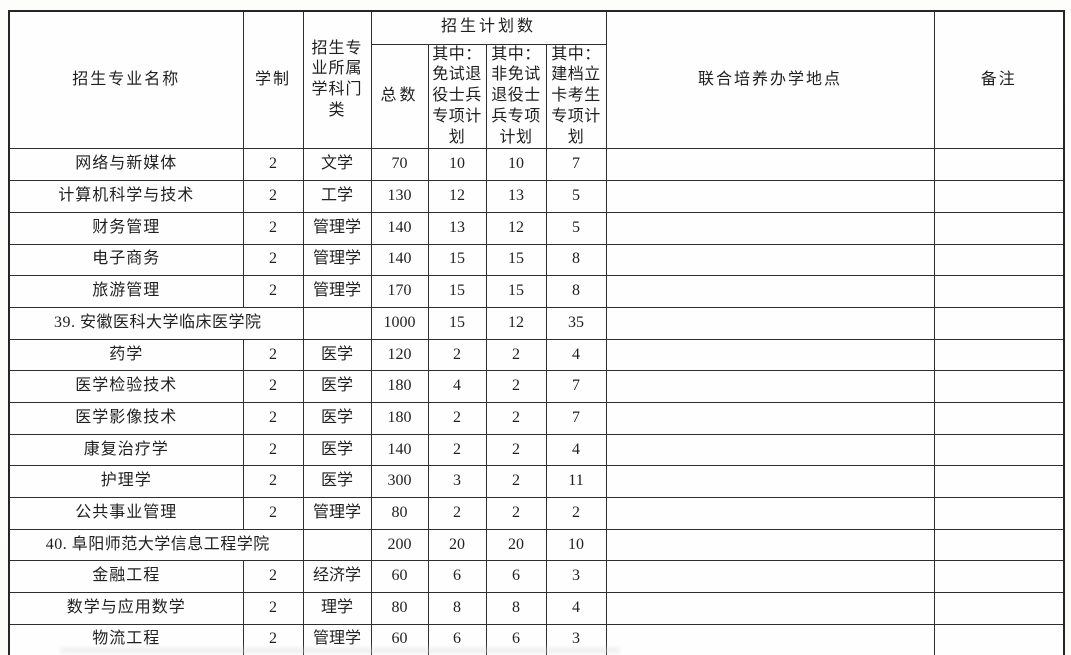 This screenshot has width=1071, height=655. I want to click on major-row: 金融工程 2 经济学 60 6 6 3, so click(536, 577).